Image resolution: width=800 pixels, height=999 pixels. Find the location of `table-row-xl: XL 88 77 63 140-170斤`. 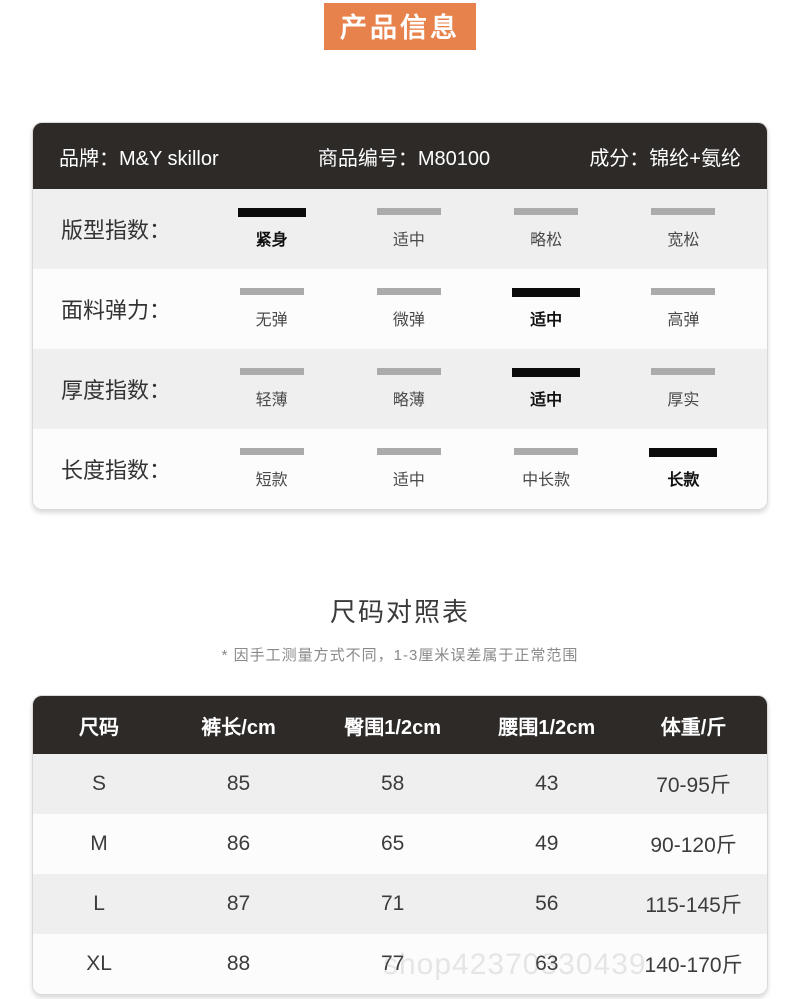

table-row-xl: XL 88 77 63 140-170斤 is located at coordinates (400, 964).